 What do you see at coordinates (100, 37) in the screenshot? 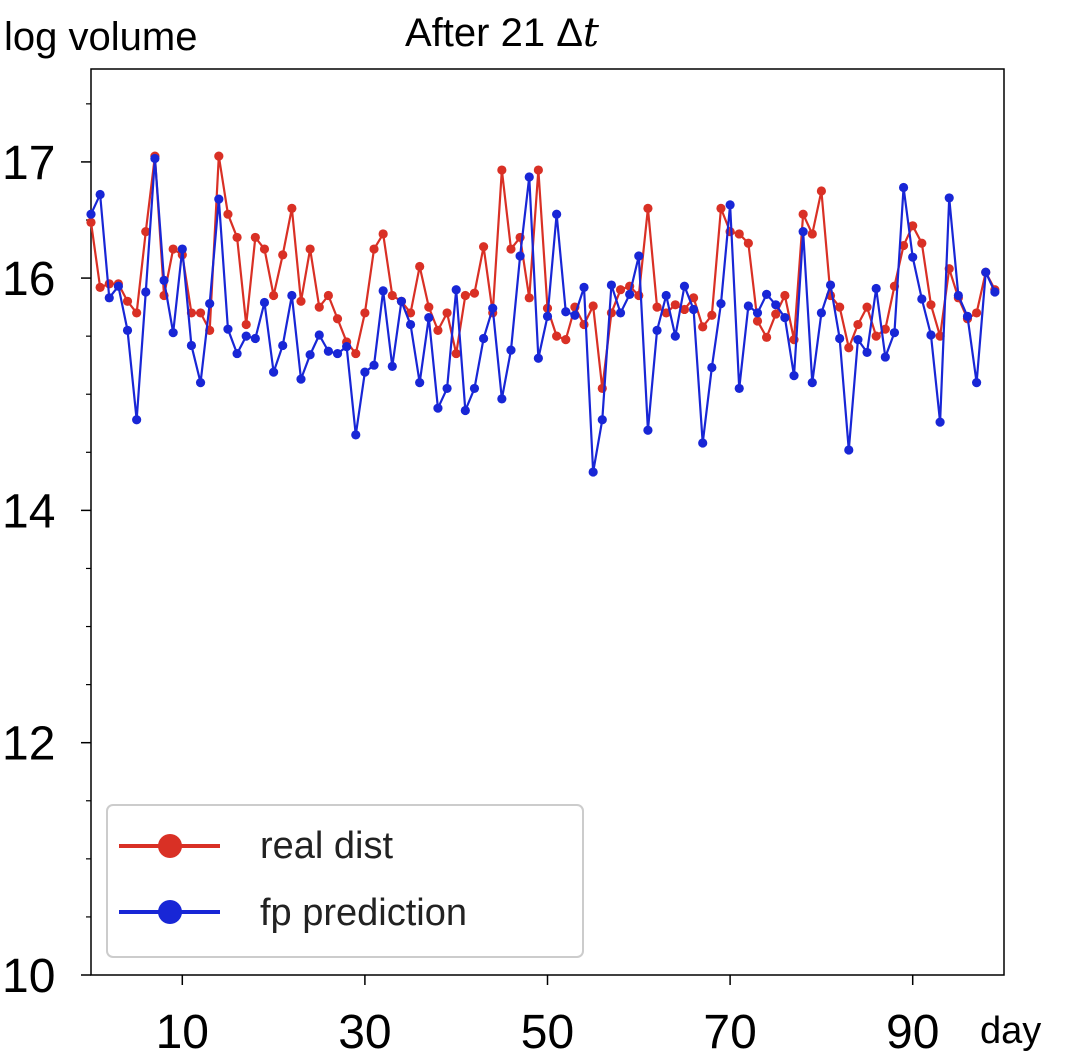
I see `y-axis-label: log volume` at bounding box center [100, 37].